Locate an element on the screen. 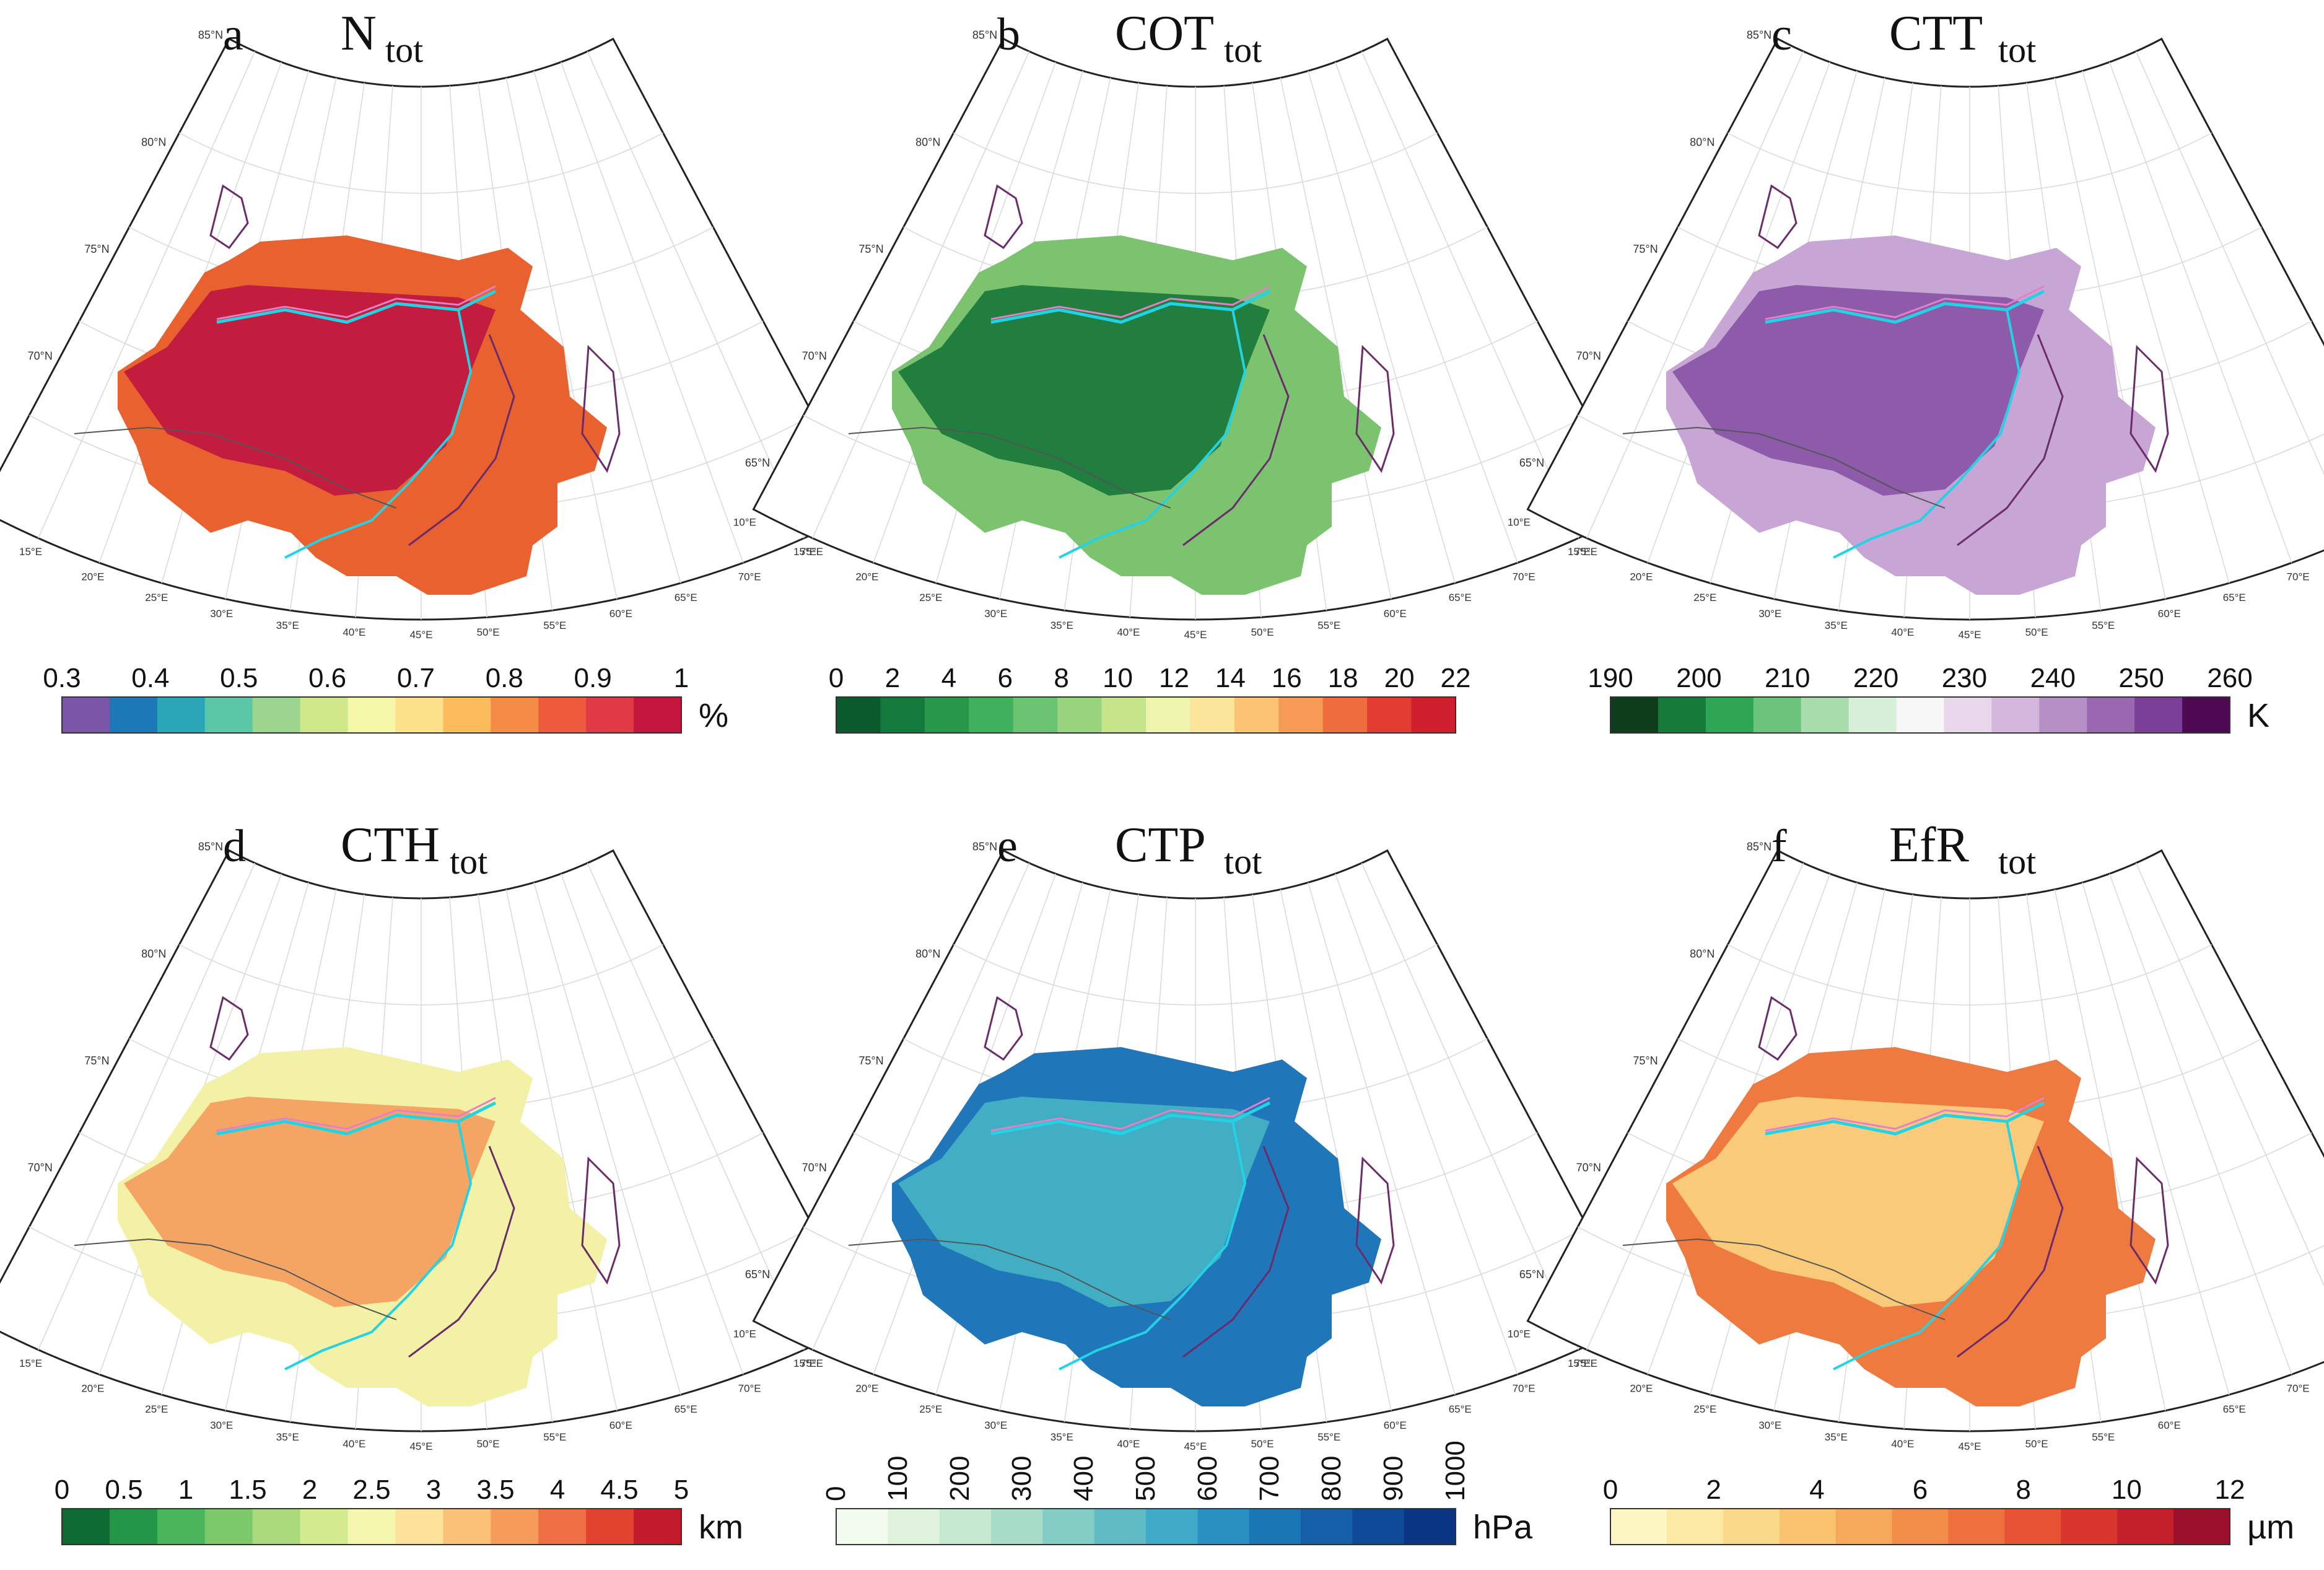 This screenshot has width=2324, height=1570. colorbar-tick-label: 0.9 is located at coordinates (593, 678).